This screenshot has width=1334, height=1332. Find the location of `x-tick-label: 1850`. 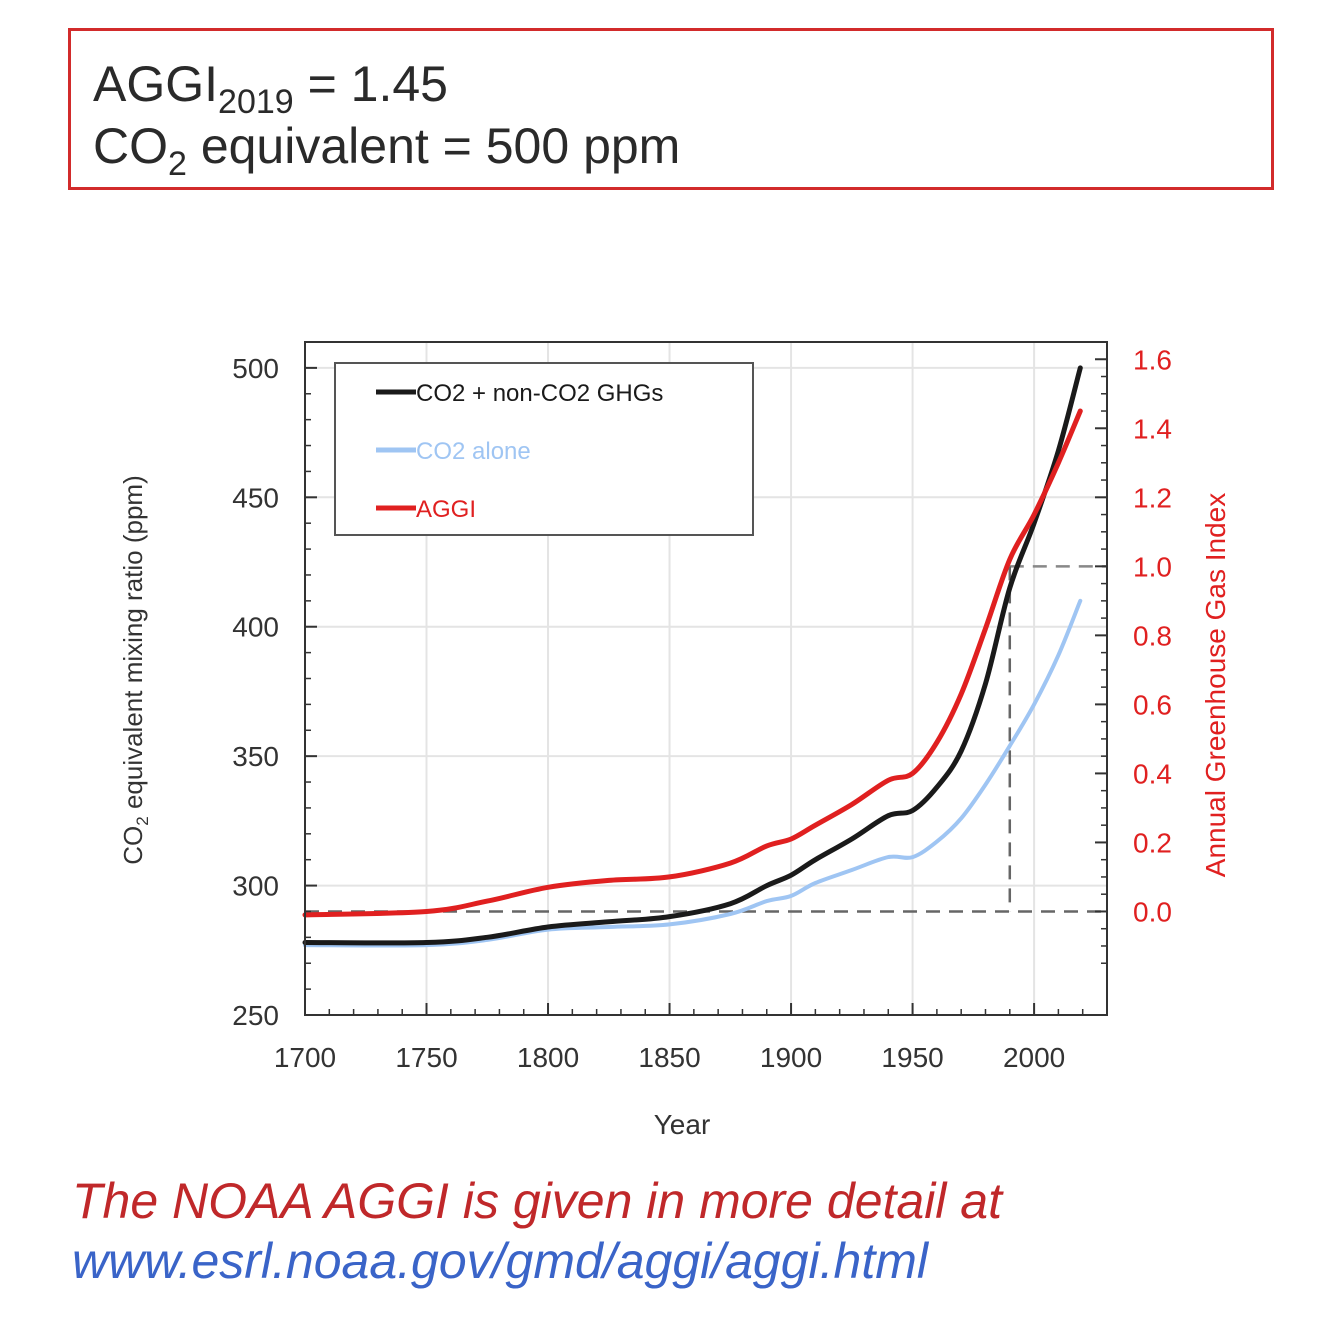

x-tick-label: 1850 is located at coordinates (669, 1057).